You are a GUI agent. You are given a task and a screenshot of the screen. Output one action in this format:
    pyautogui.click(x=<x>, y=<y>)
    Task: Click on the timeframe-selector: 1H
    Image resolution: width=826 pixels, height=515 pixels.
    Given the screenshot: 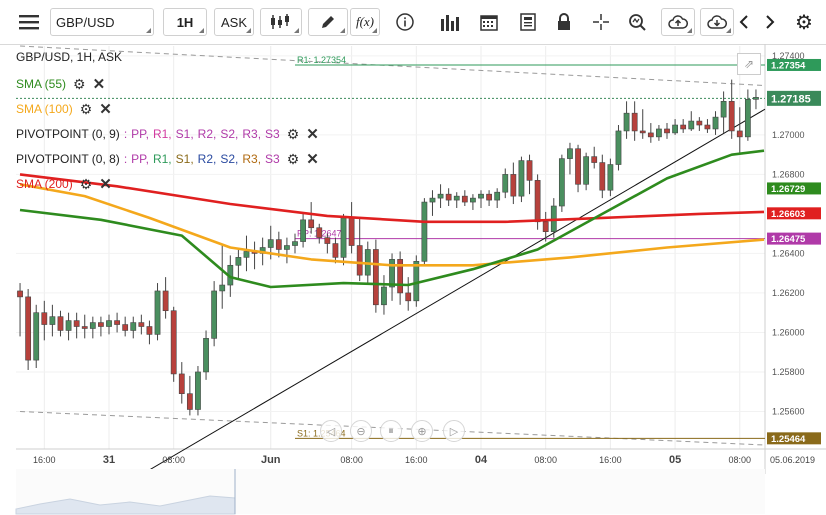 What is the action you would take?
    pyautogui.click(x=185, y=22)
    